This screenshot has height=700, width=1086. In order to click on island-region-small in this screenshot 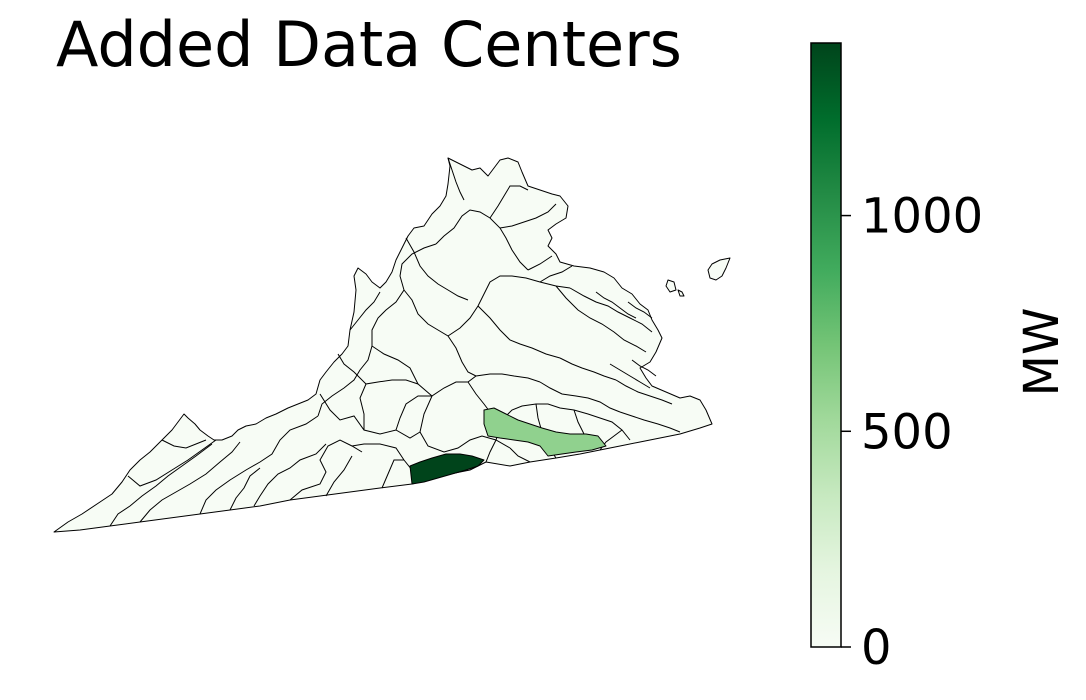, I will do `click(681, 293)`.